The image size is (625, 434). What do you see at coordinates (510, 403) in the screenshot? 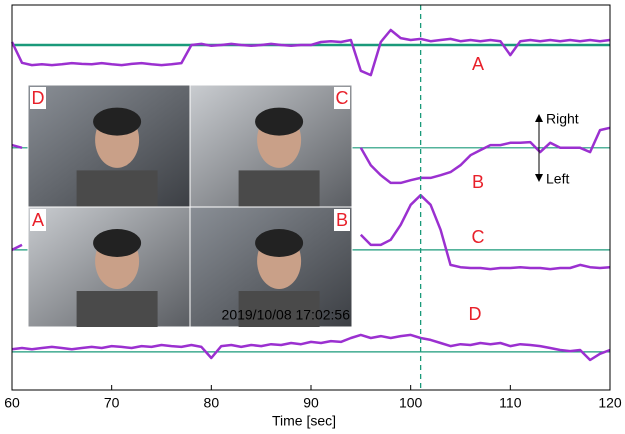
I see `x-tick-label: 110` at bounding box center [510, 403].